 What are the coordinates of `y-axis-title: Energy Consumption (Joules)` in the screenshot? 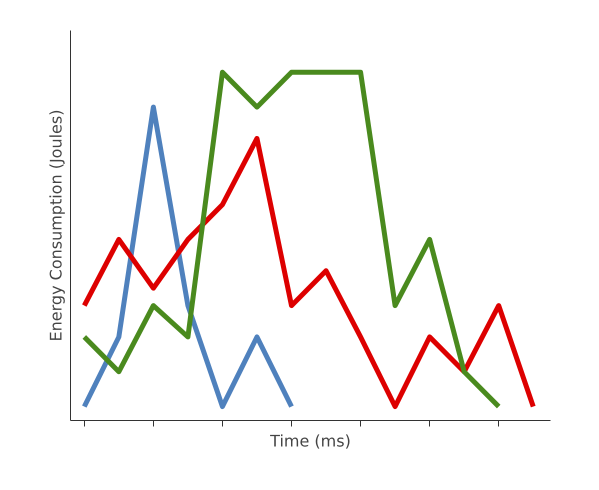 It's located at (56, 226).